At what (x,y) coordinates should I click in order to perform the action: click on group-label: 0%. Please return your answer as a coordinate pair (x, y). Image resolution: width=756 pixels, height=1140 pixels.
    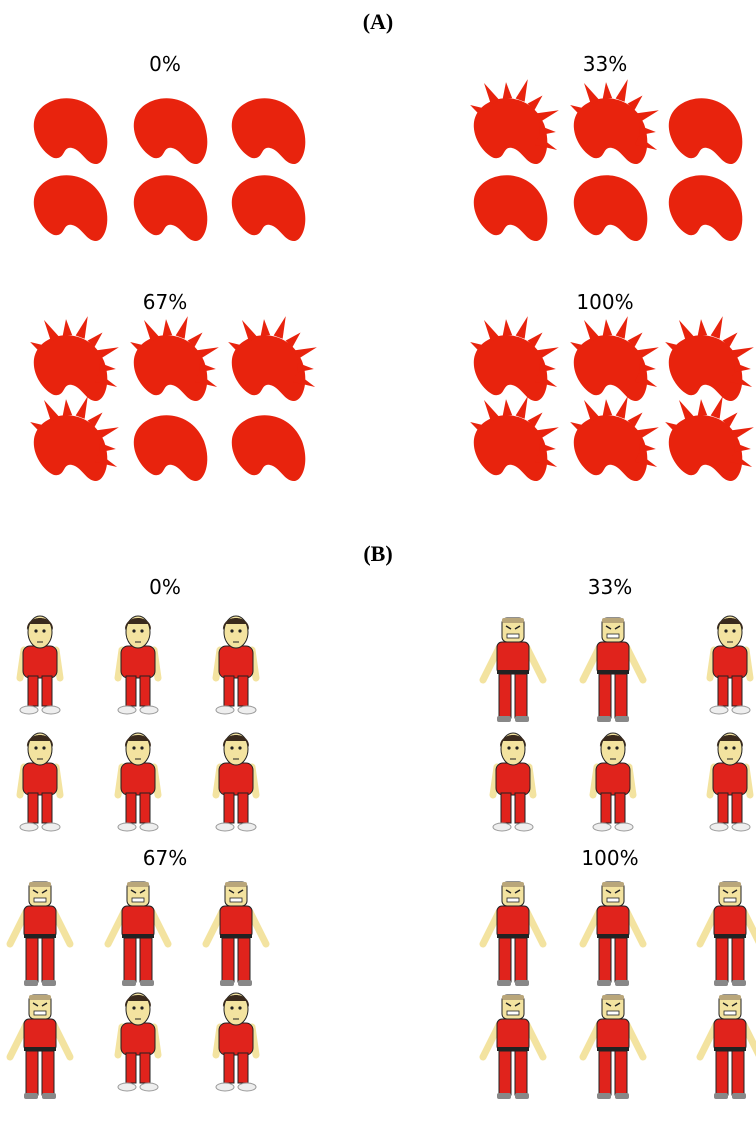
    Looking at the image, I should click on (165, 64).